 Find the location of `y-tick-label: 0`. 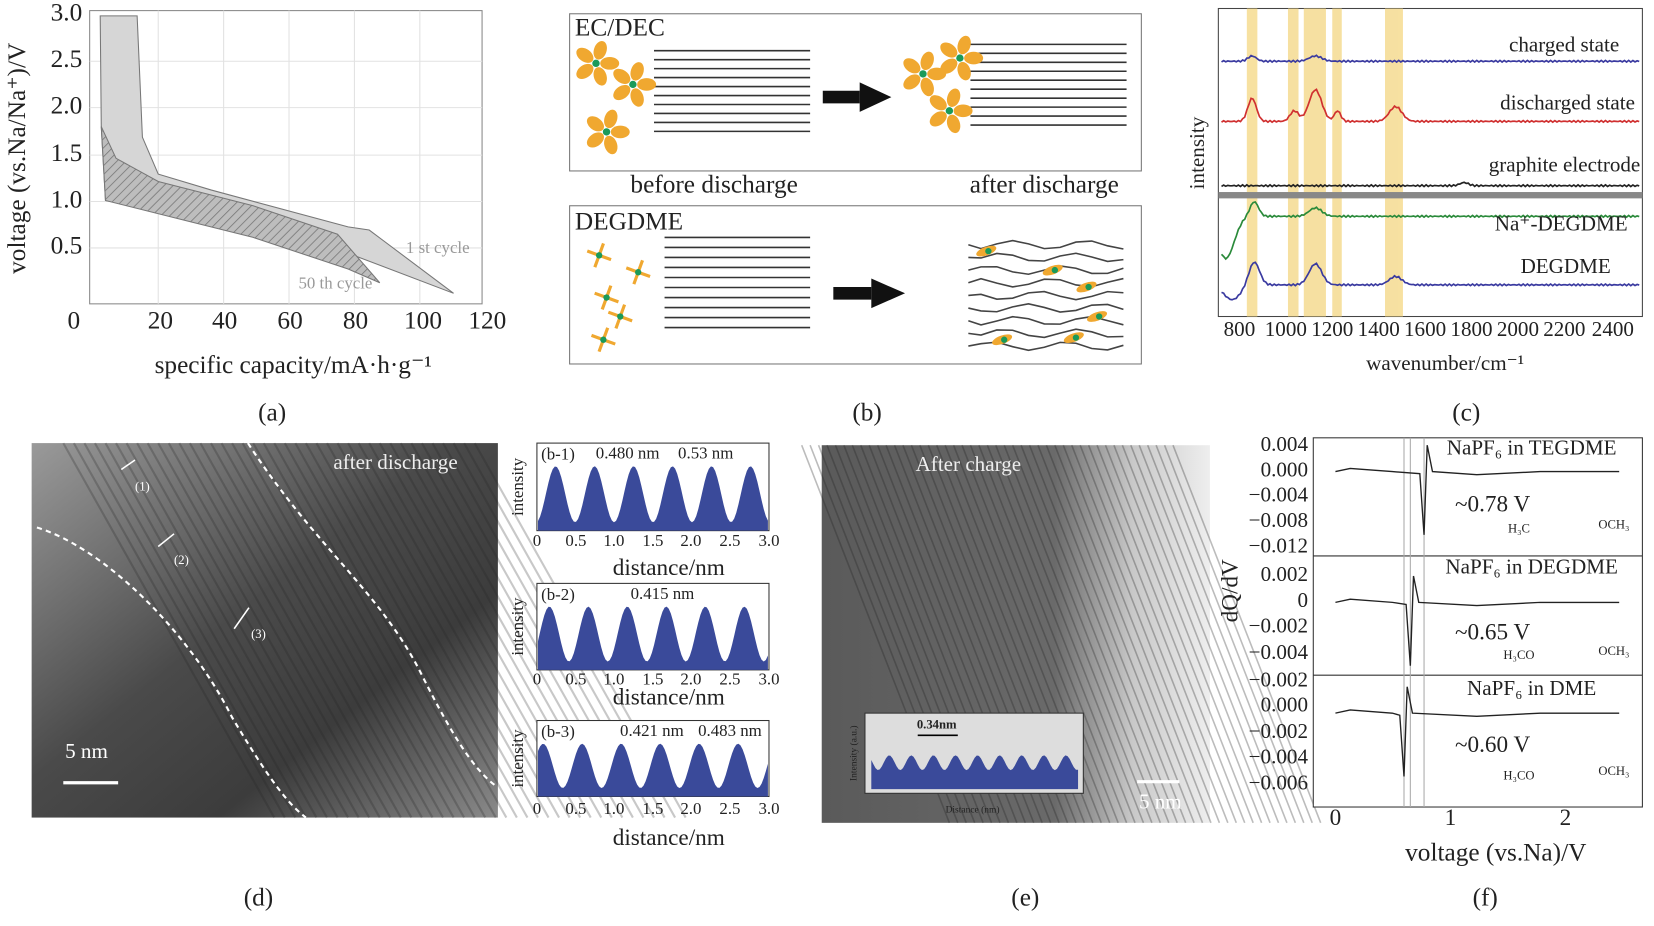

y-tick-label: 0 is located at coordinates (1302, 600).